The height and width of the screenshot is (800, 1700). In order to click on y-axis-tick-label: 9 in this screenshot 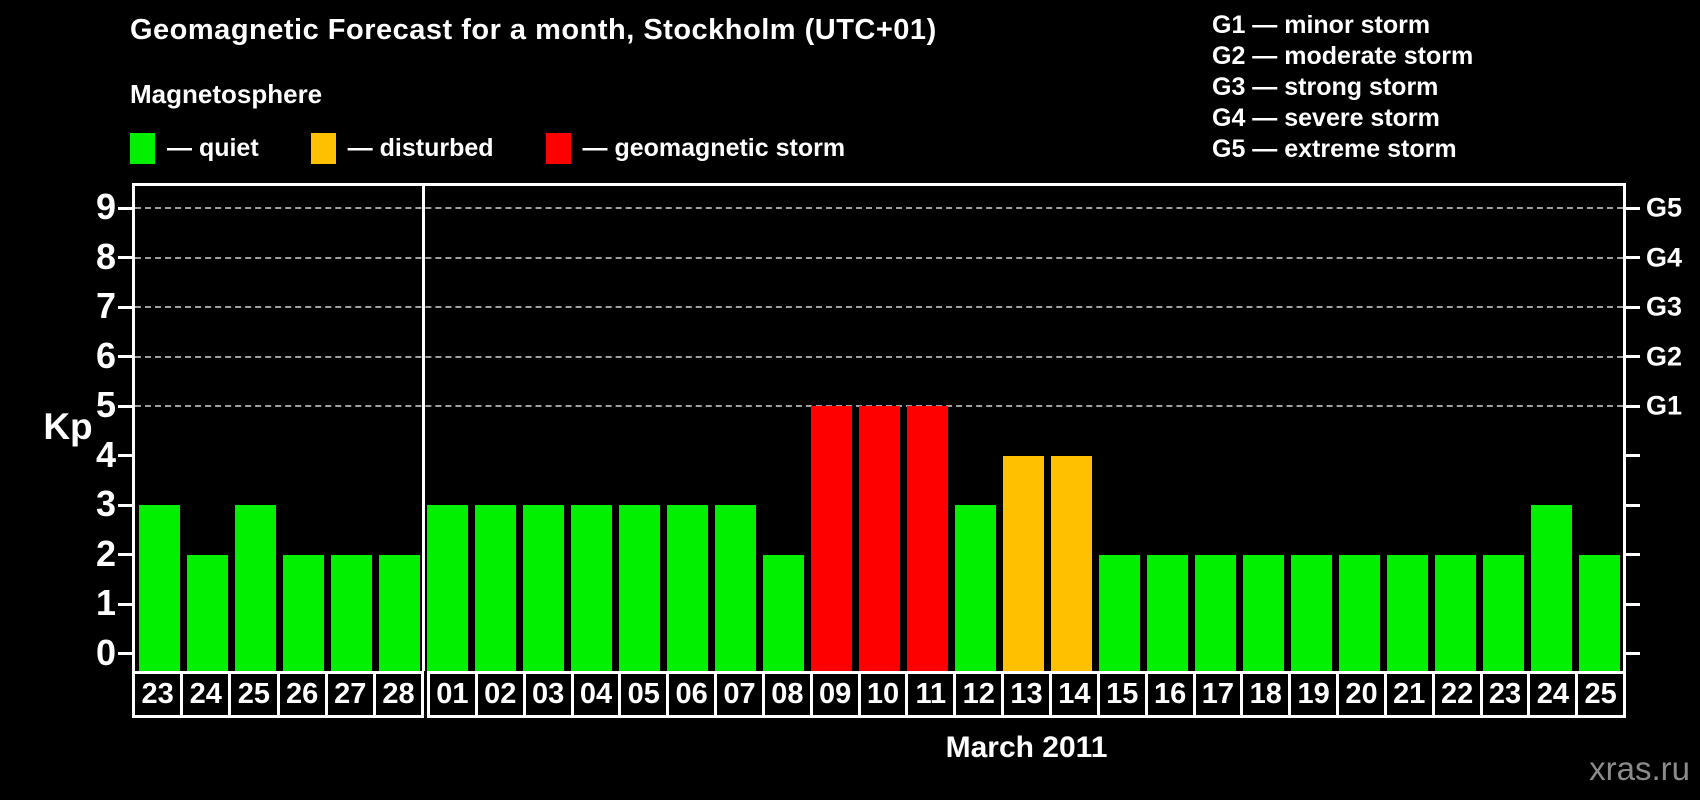, I will do `click(105, 207)`.